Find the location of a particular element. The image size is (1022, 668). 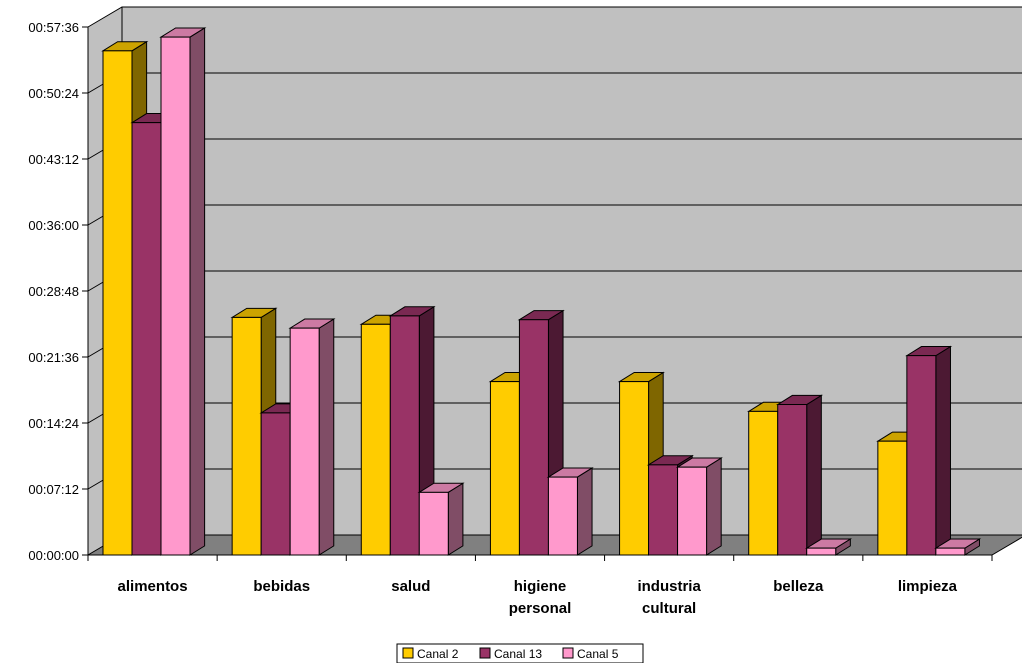

y-tick-label: 00:57:36 is located at coordinates (53, 27).